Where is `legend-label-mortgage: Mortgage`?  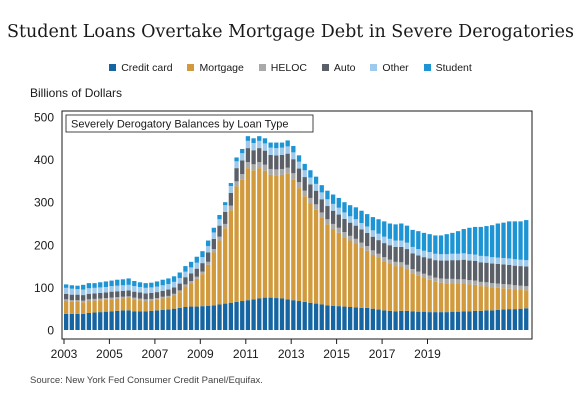
legend-label-mortgage: Mortgage is located at coordinates (221, 68).